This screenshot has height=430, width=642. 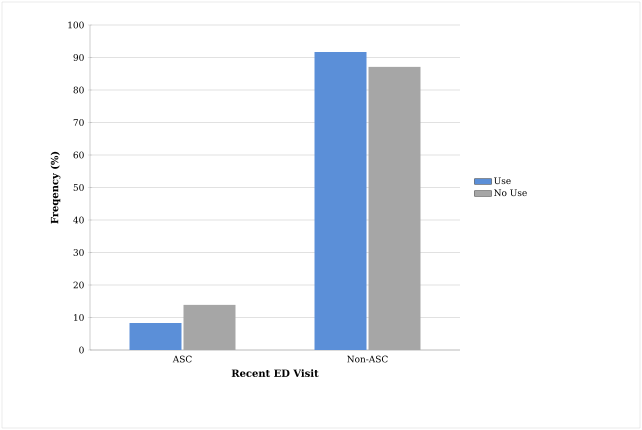 What do you see at coordinates (55, 188) in the screenshot?
I see `y-axis-title: Freqency (%)` at bounding box center [55, 188].